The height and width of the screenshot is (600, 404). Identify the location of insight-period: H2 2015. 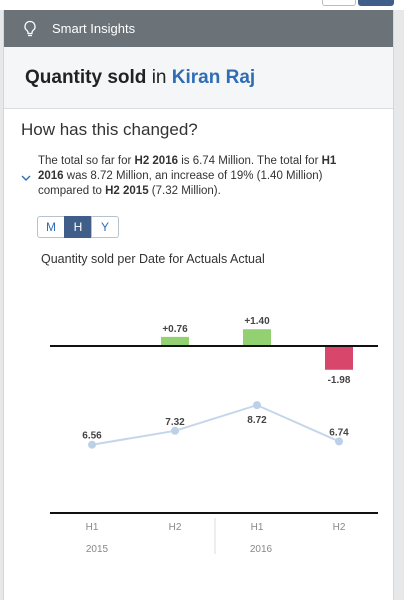
(127, 191).